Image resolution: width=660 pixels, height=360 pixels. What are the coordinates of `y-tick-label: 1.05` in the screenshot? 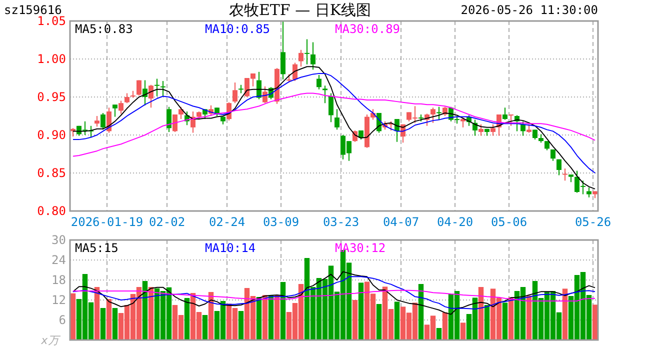 It's located at (51, 21).